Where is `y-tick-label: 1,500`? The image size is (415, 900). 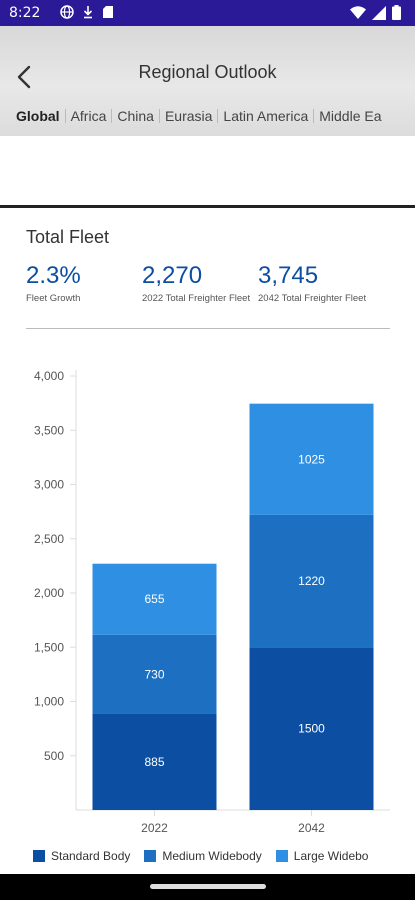
y-tick-label: 1,500 is located at coordinates (49, 647).